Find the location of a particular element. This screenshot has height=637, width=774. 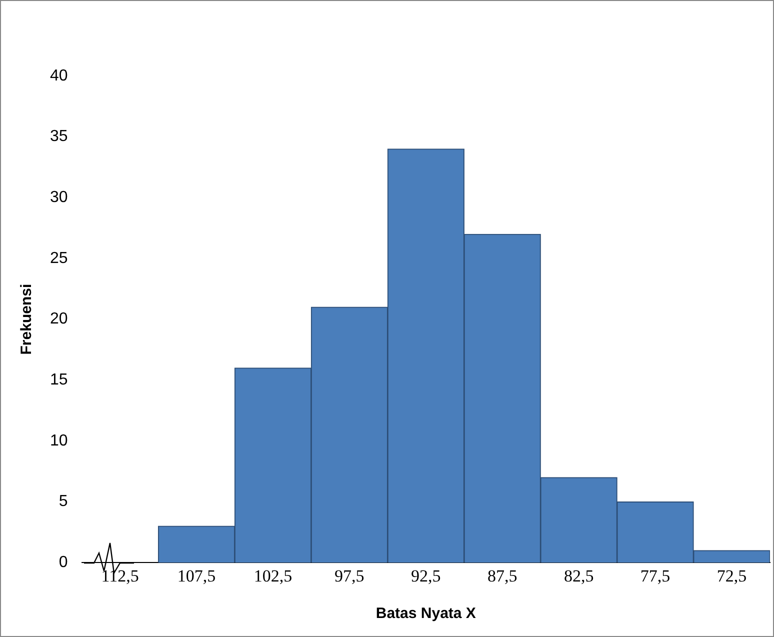

x-tick-label: 97,5 is located at coordinates (349, 576).